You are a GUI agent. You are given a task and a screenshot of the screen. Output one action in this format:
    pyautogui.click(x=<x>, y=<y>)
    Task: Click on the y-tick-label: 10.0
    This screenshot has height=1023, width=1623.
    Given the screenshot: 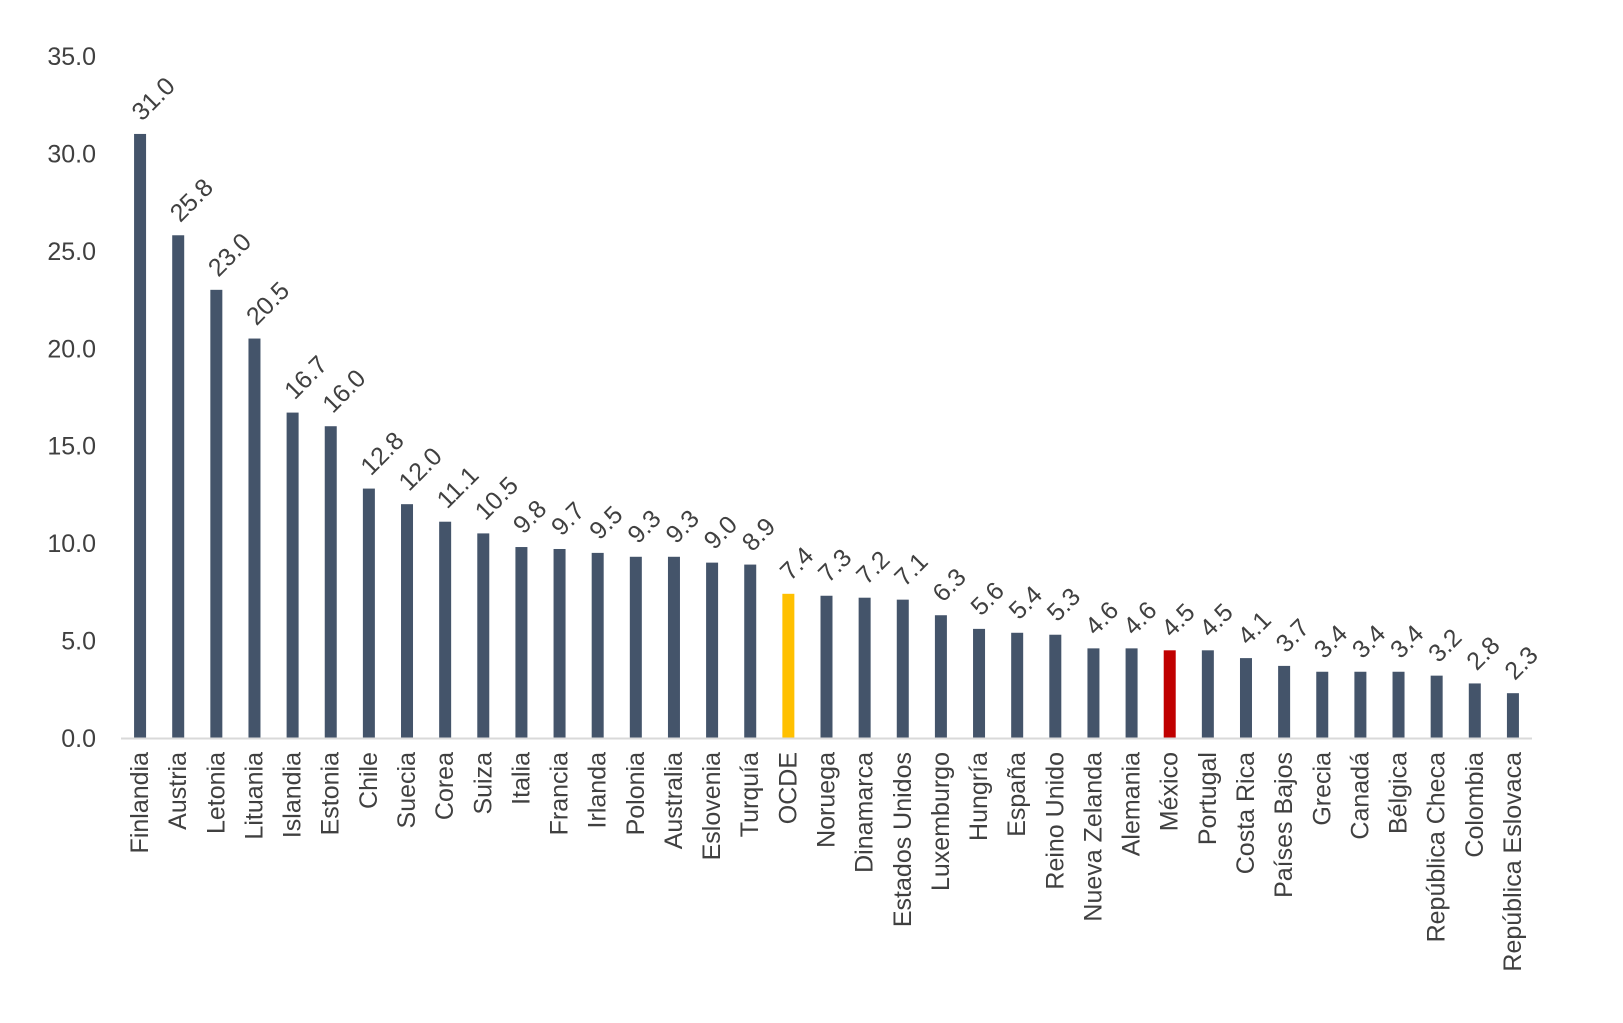 What is the action you would take?
    pyautogui.click(x=71, y=544)
    